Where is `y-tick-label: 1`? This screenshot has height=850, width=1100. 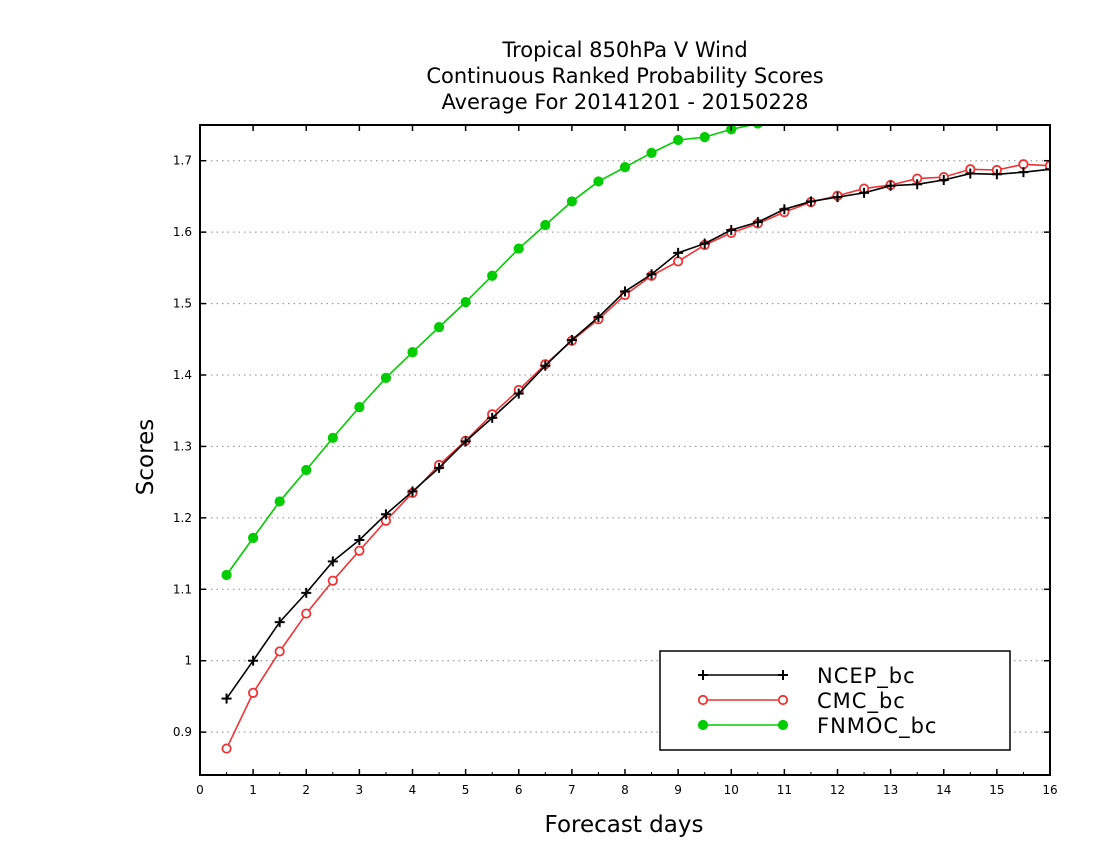 y-tick-label: 1 is located at coordinates (188, 661).